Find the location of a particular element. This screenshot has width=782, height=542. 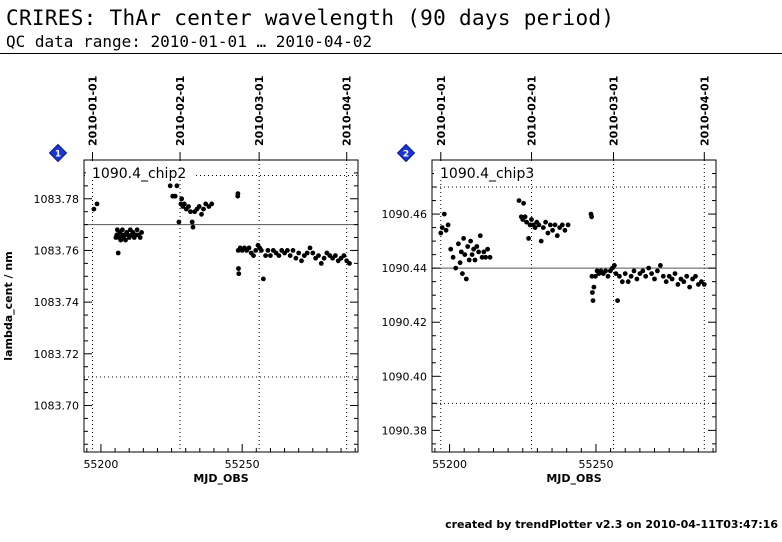

date-label: 2010-03-01 is located at coordinates (259, 111).